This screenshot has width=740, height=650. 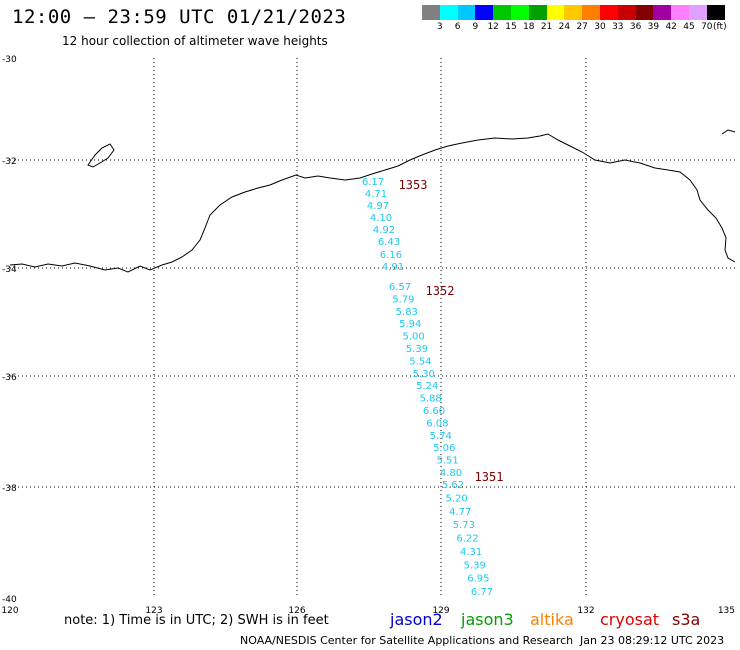 I want to click on pass-number-label: 1352, so click(x=440, y=291).